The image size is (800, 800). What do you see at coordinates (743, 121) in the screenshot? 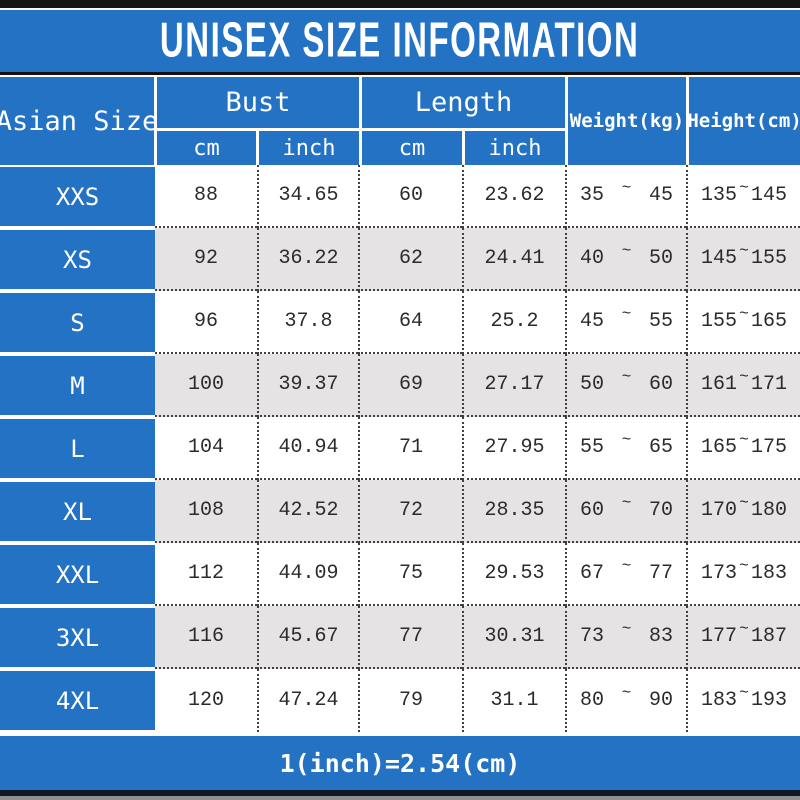
I see `header-height-cm: Height(cm)` at bounding box center [743, 121].